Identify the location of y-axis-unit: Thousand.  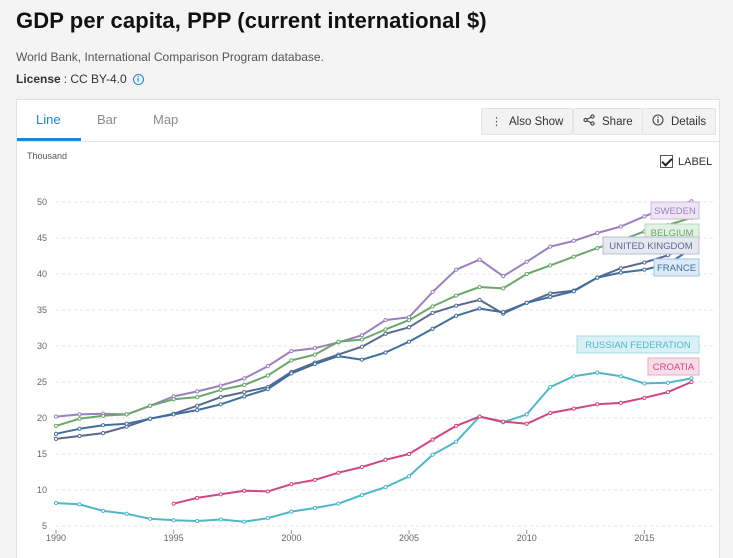
(47, 156).